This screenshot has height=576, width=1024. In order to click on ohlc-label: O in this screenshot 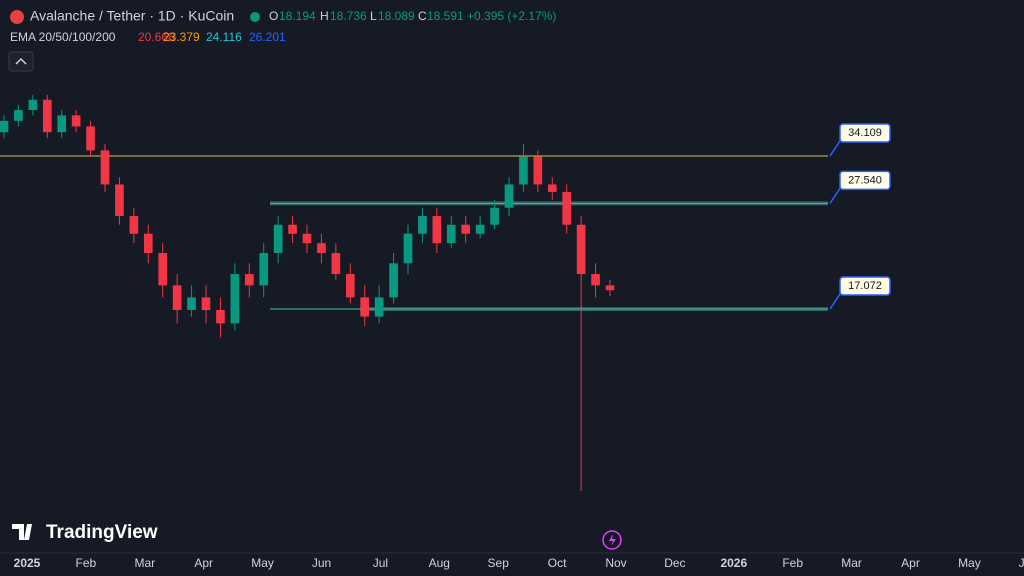, I will do `click(273, 16)`.